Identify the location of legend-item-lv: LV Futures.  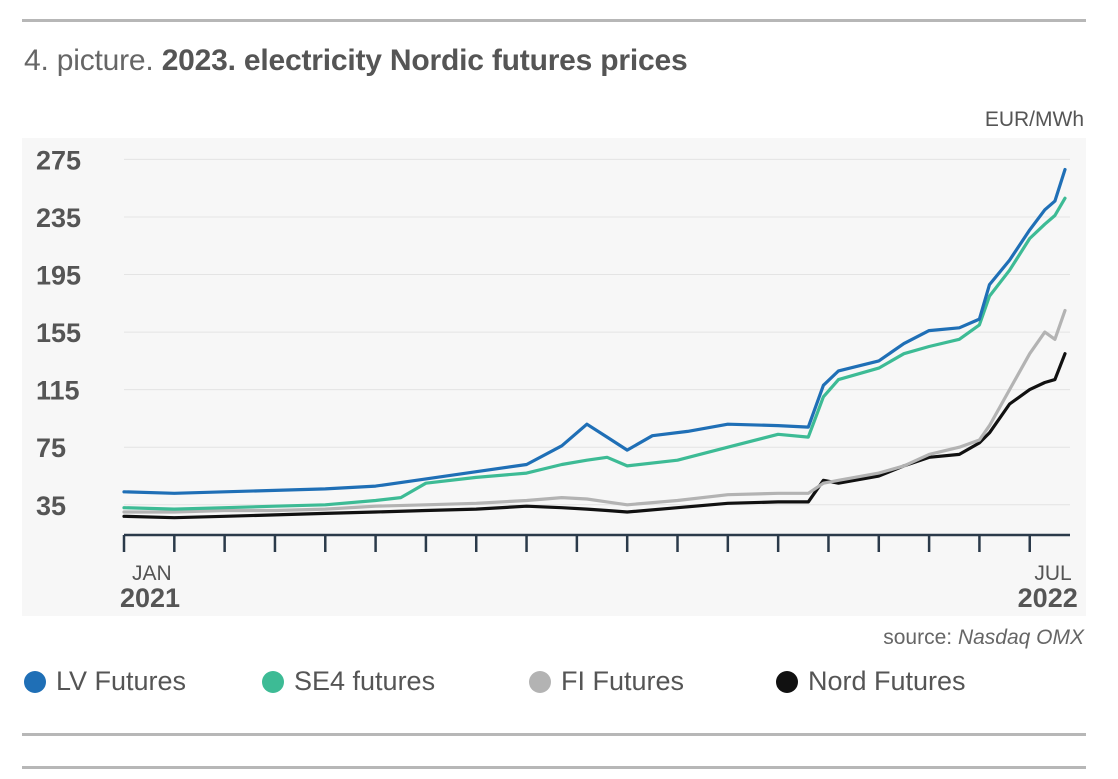
(105, 681).